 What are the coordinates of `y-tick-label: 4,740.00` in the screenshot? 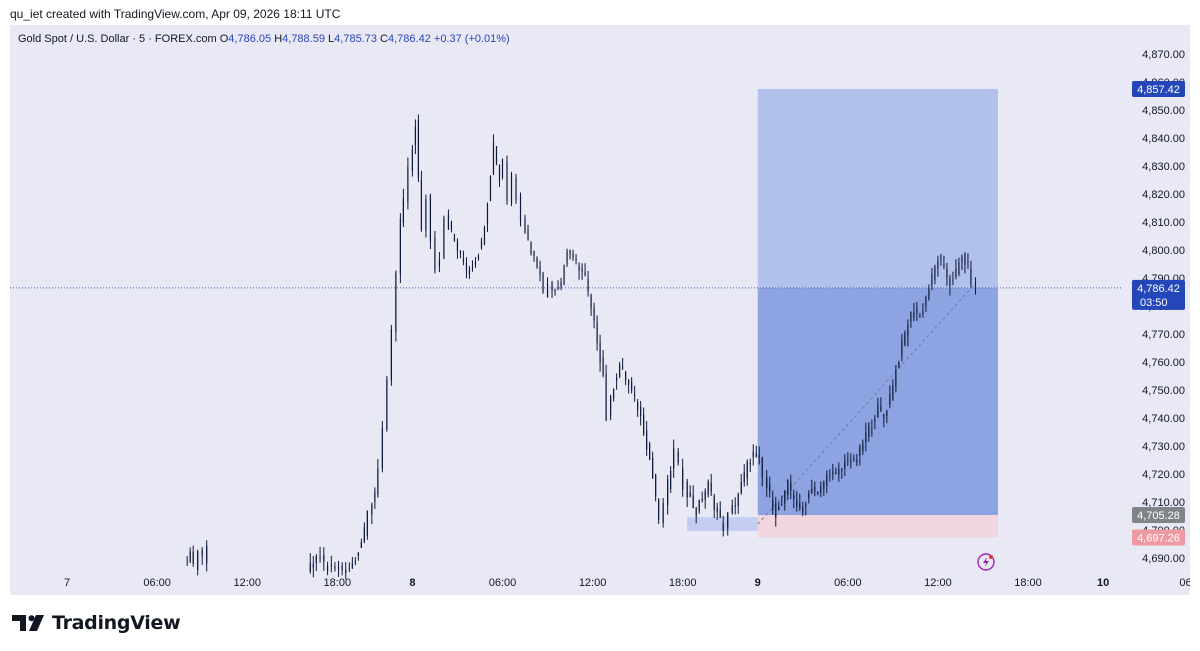 It's located at (1163, 419).